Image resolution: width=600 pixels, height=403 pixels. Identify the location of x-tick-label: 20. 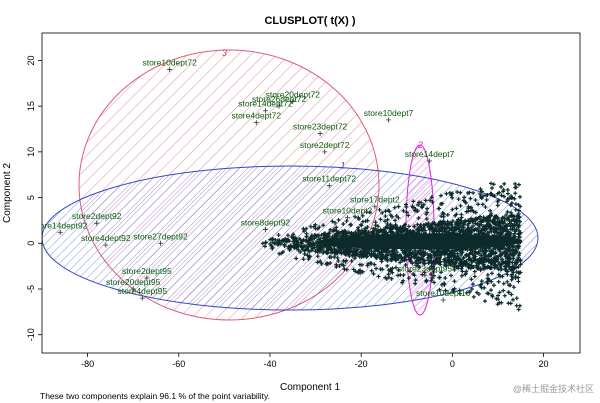
(544, 364).